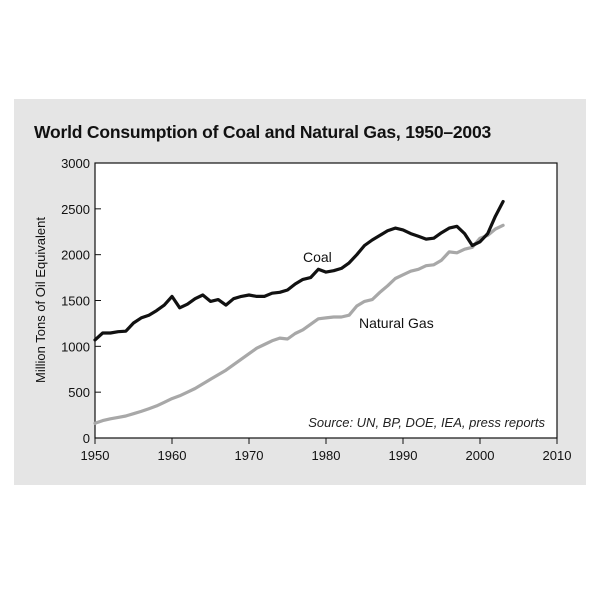 The image size is (600, 600). I want to click on y-axis: 0 500 1000 1500 2000 2500 3000, so click(81, 301).